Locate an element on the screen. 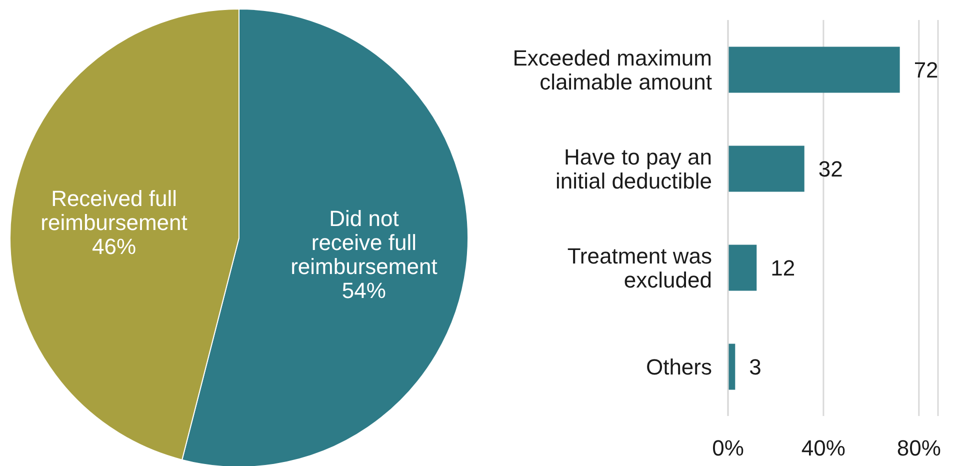 The width and height of the screenshot is (958, 466). x-tick-label: 0% is located at coordinates (728, 448).